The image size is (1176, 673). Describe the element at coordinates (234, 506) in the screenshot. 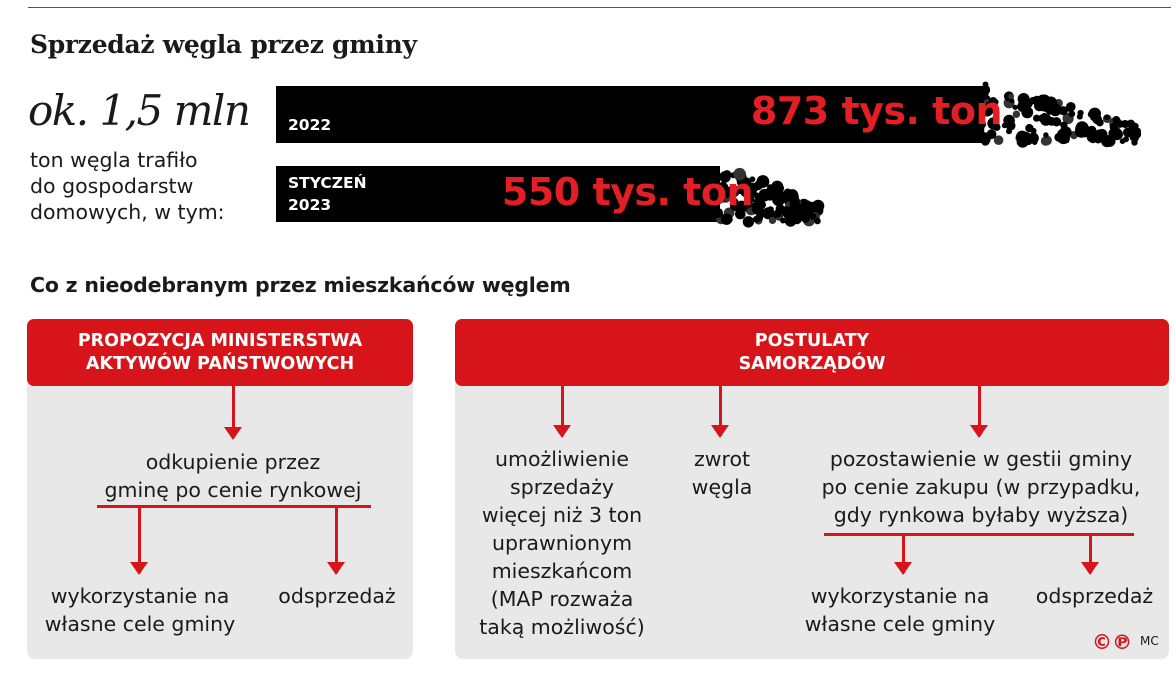

I see `ministry-branch-line` at that location.